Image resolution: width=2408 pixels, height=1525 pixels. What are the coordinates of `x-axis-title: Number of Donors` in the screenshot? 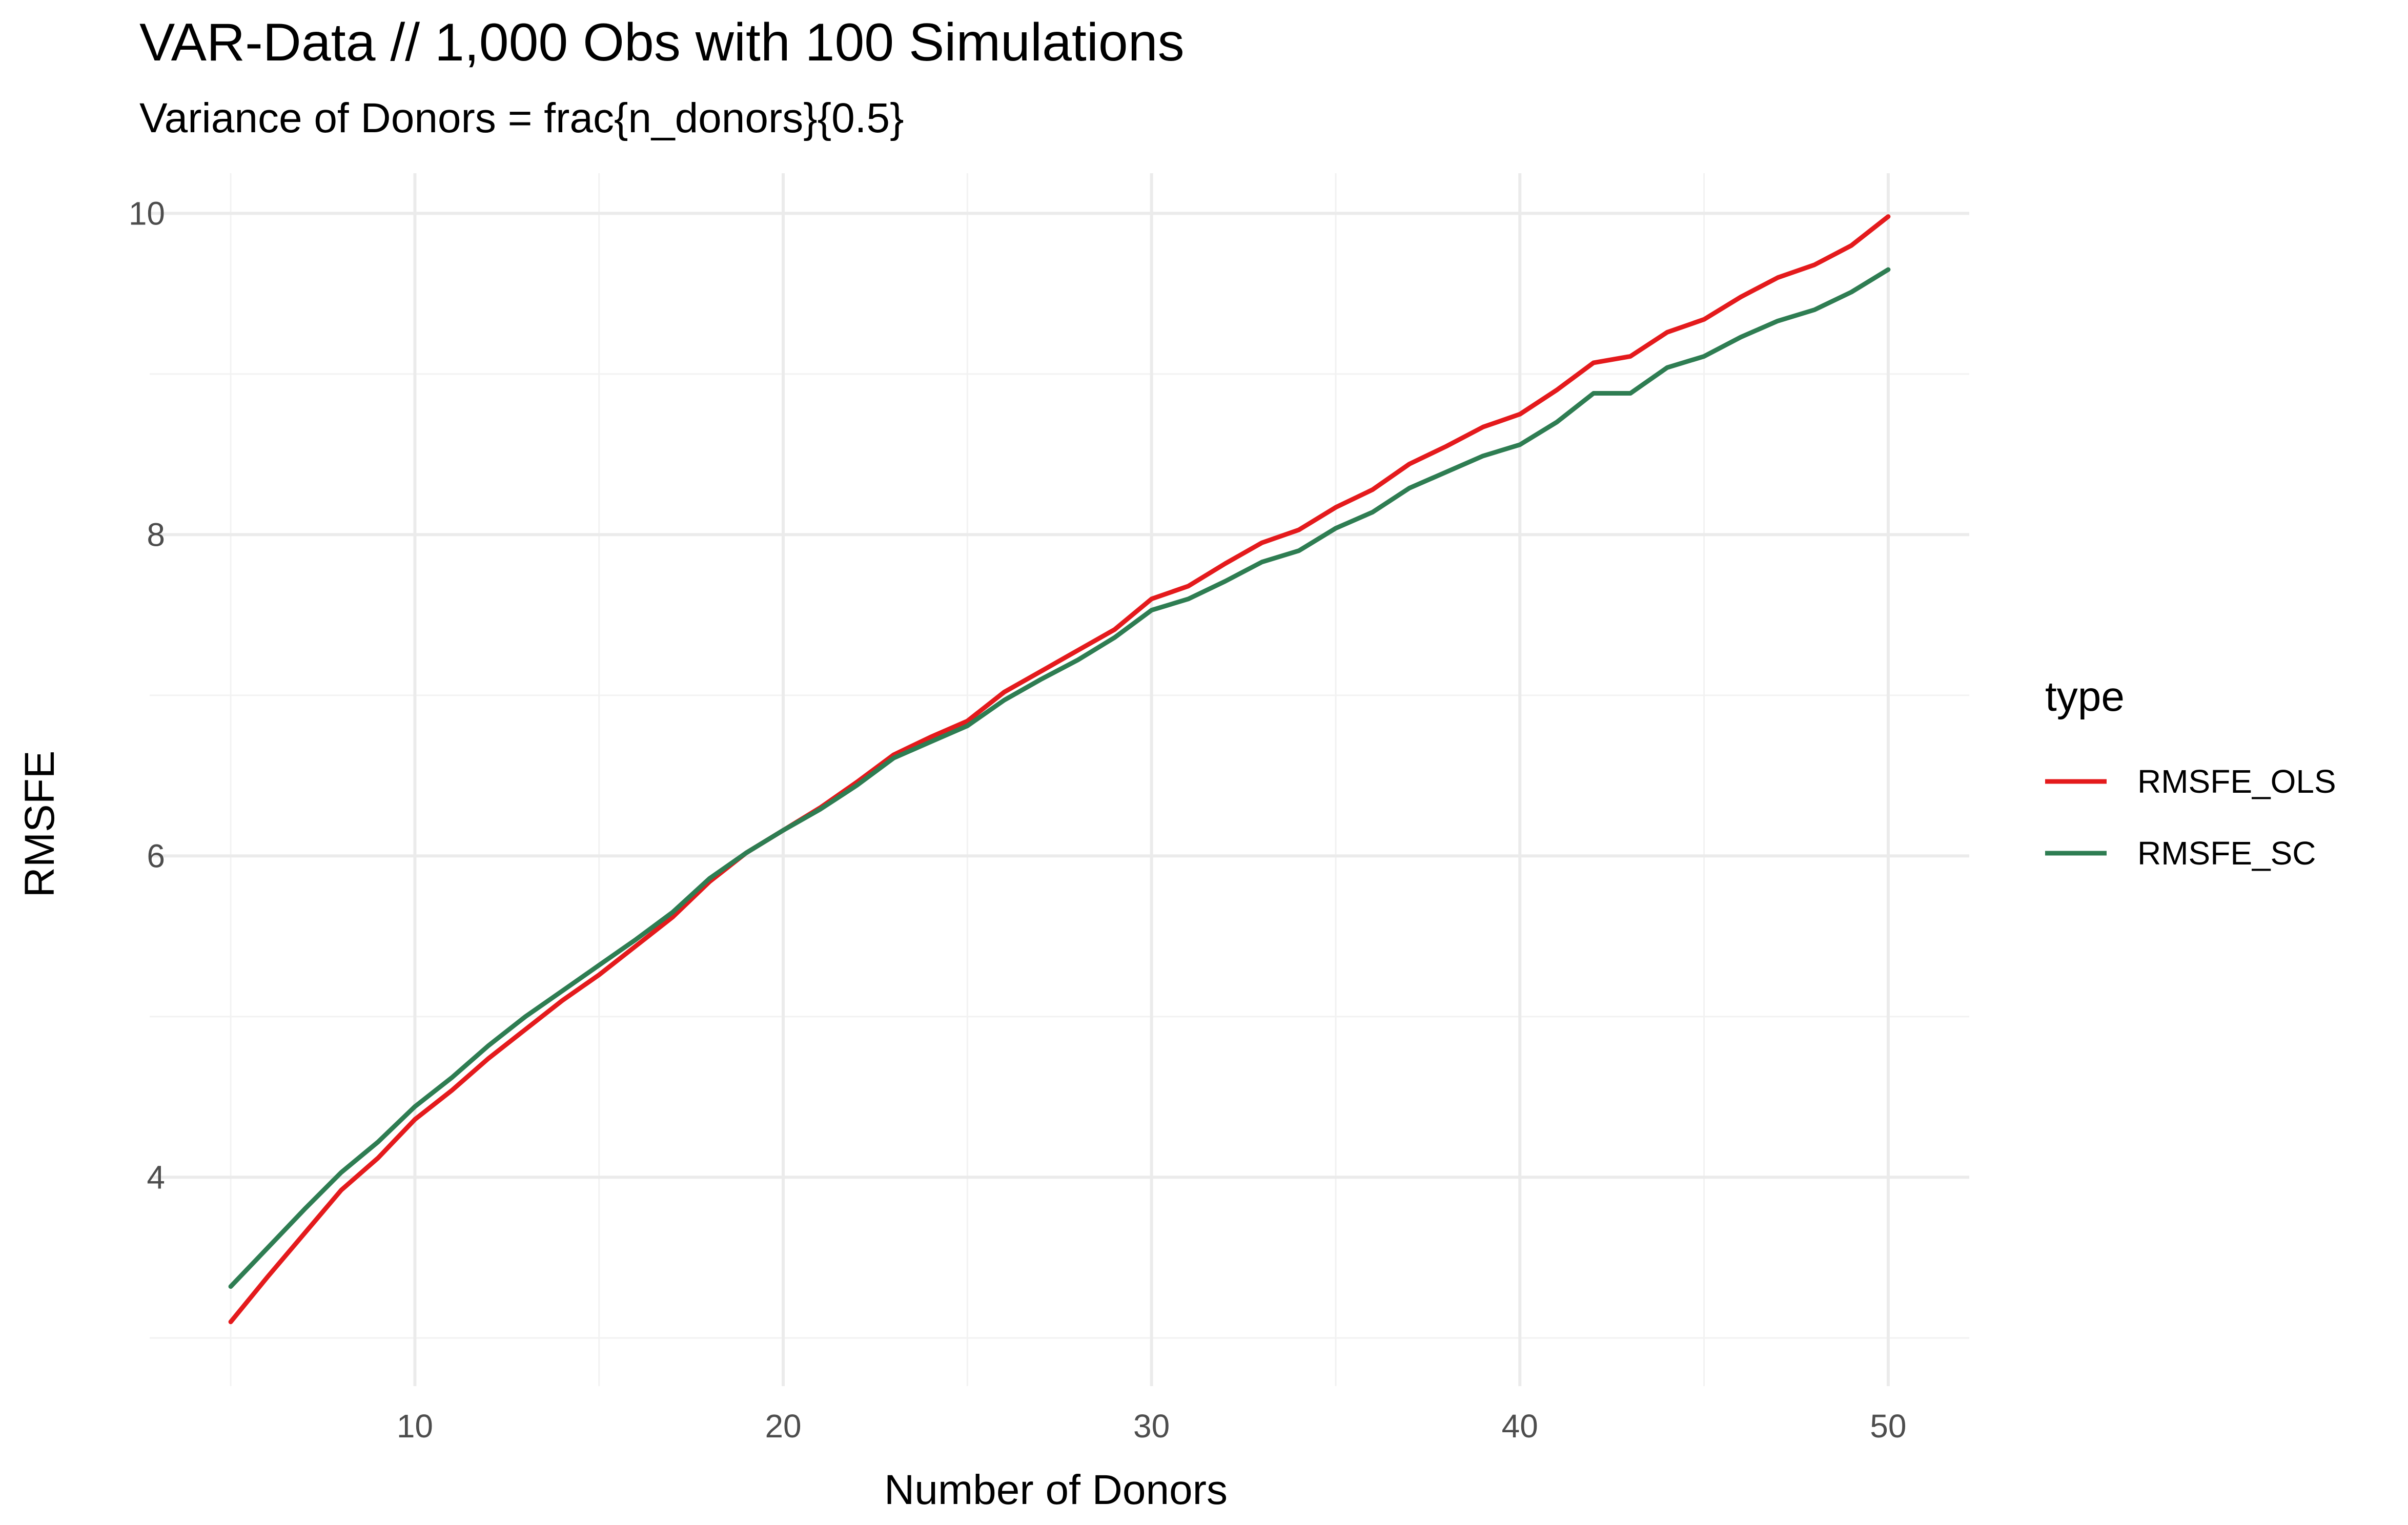 It's located at (1056, 1490).